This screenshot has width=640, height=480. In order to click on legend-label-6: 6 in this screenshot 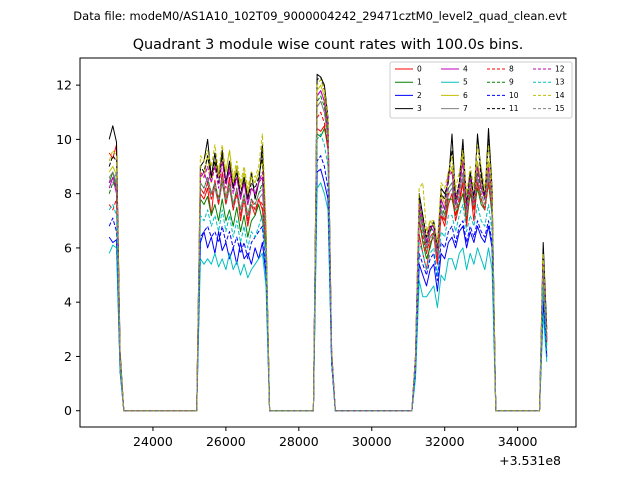, I will do `click(465, 95)`.